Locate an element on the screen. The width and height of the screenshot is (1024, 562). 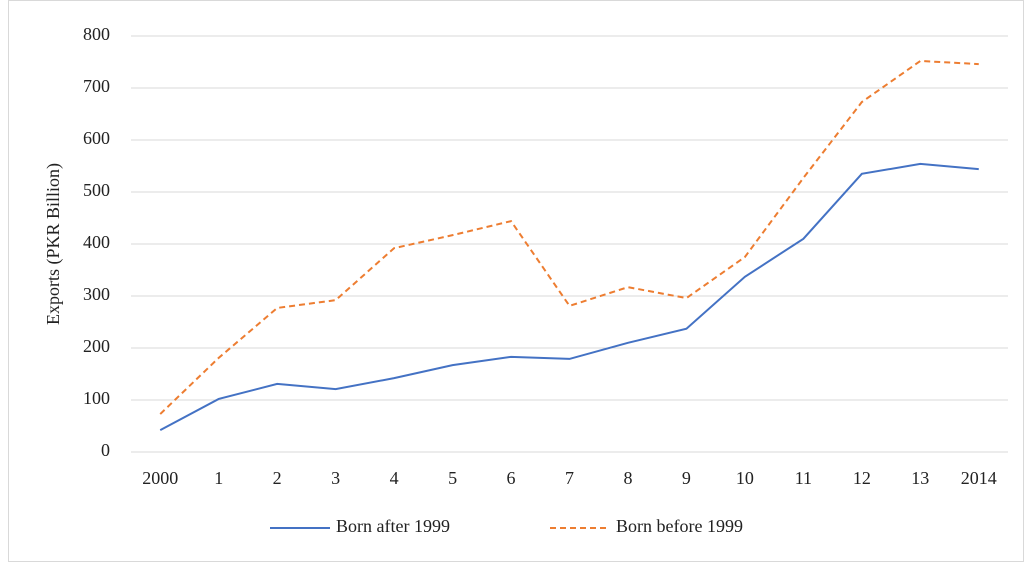
x-tick-label: 1 is located at coordinates (218, 478).